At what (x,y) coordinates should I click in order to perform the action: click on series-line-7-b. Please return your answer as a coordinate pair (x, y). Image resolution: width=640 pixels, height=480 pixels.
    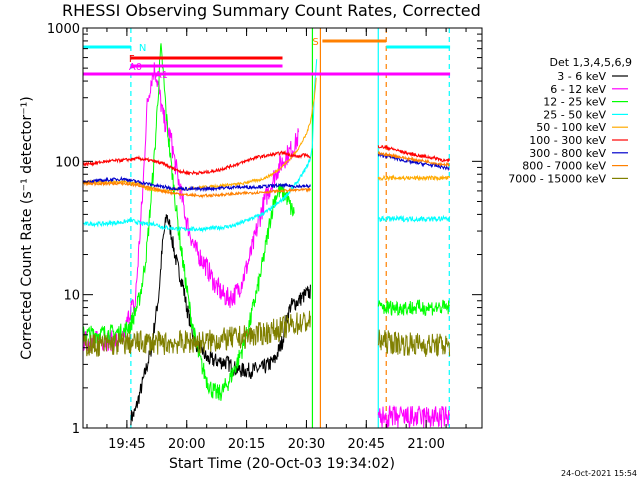
    Looking at the image, I should click on (414, 159).